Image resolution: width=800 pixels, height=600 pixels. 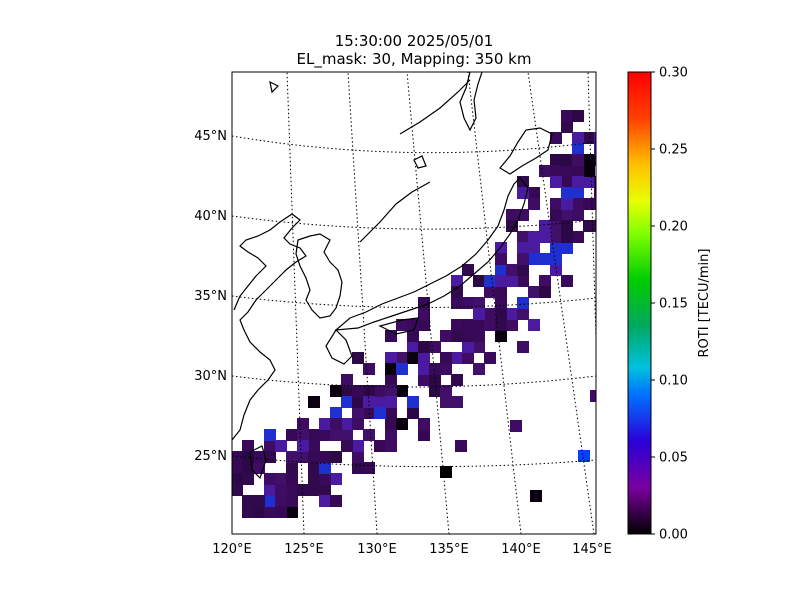 What do you see at coordinates (704, 303) in the screenshot?
I see `colorbar-label: ROTI [TECU/min]` at bounding box center [704, 303].